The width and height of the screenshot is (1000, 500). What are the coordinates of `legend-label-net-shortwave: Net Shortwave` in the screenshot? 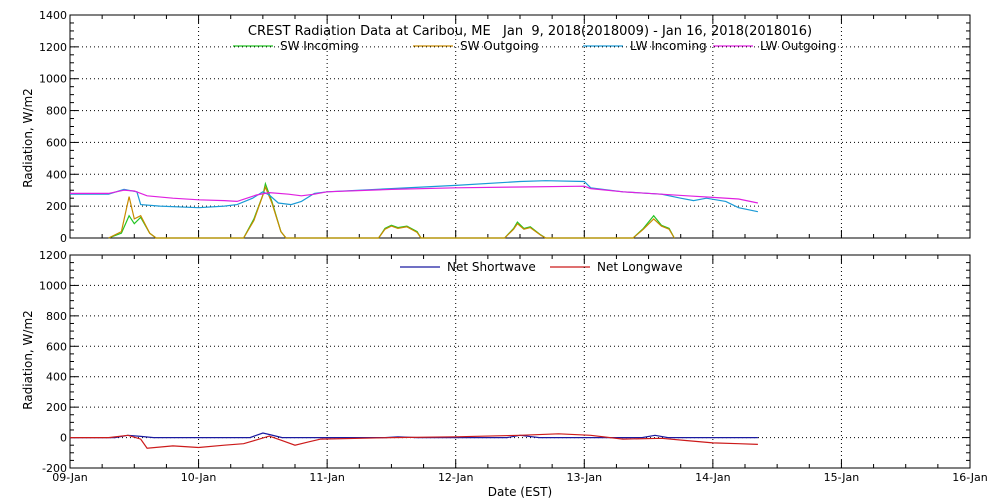 It's located at (491, 267).